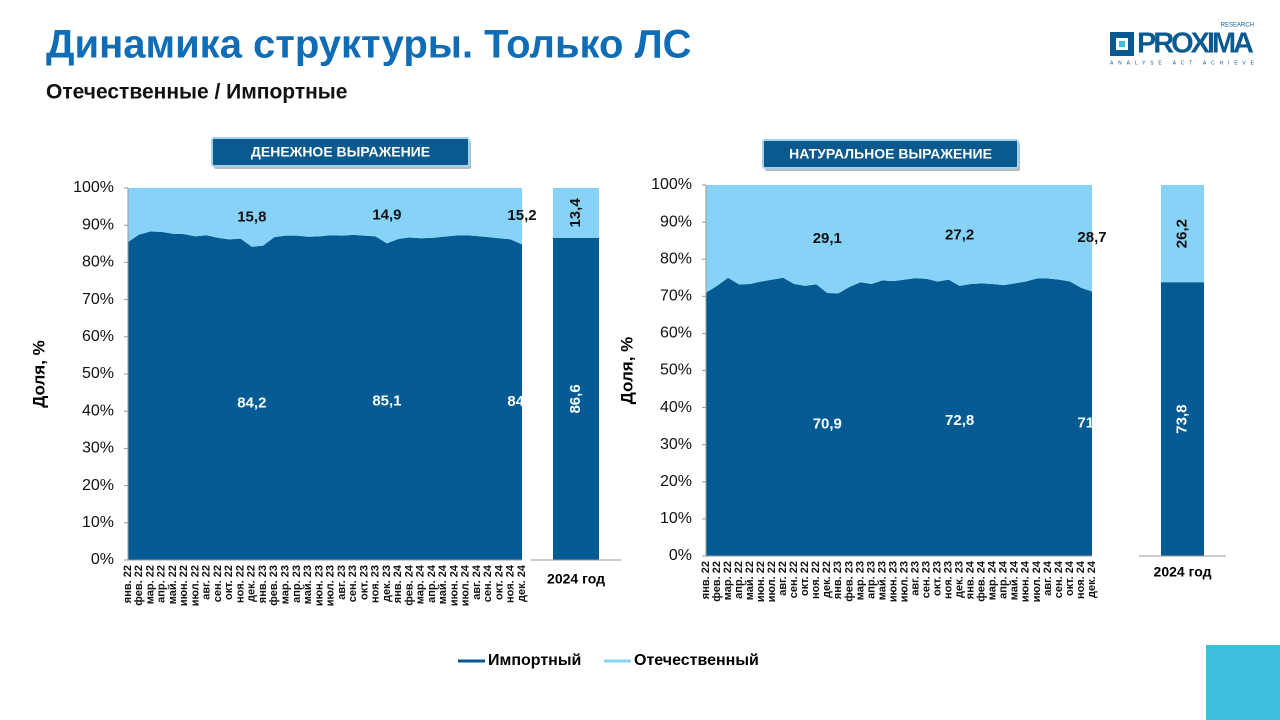 This screenshot has width=1280, height=720. What do you see at coordinates (696, 660) in the screenshot?
I see `legend-label: Отечественный` at bounding box center [696, 660].